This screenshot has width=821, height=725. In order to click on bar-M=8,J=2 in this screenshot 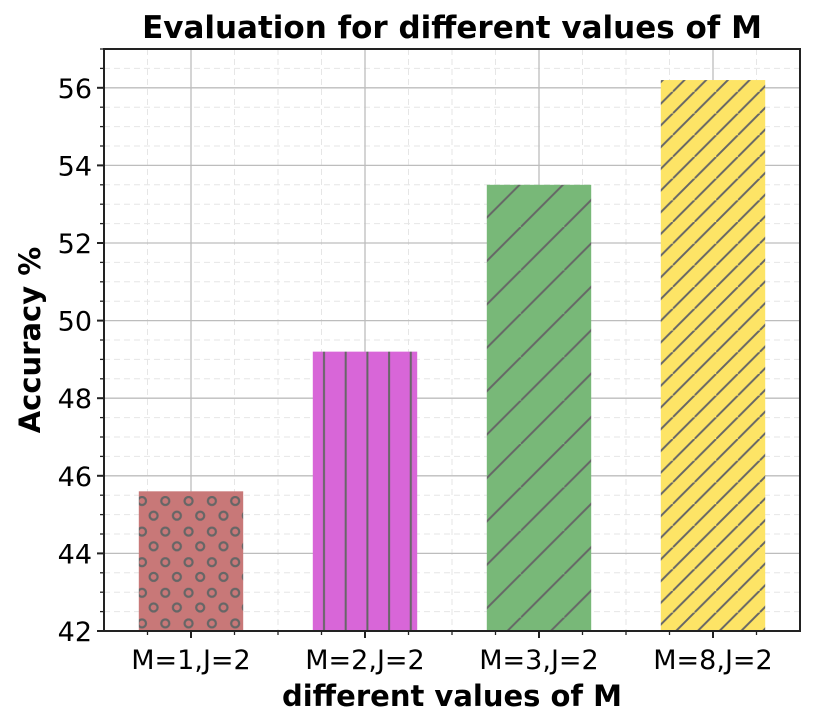, I will do `click(713, 356)`.